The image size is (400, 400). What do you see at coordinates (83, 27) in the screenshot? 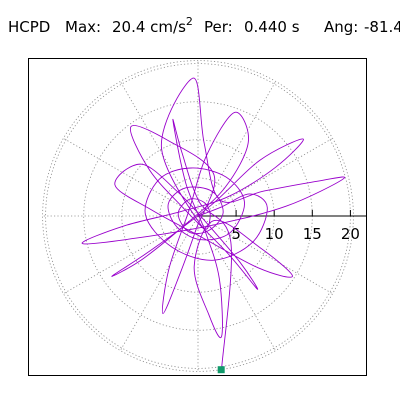
I see `max-label: Max:` at bounding box center [83, 27].